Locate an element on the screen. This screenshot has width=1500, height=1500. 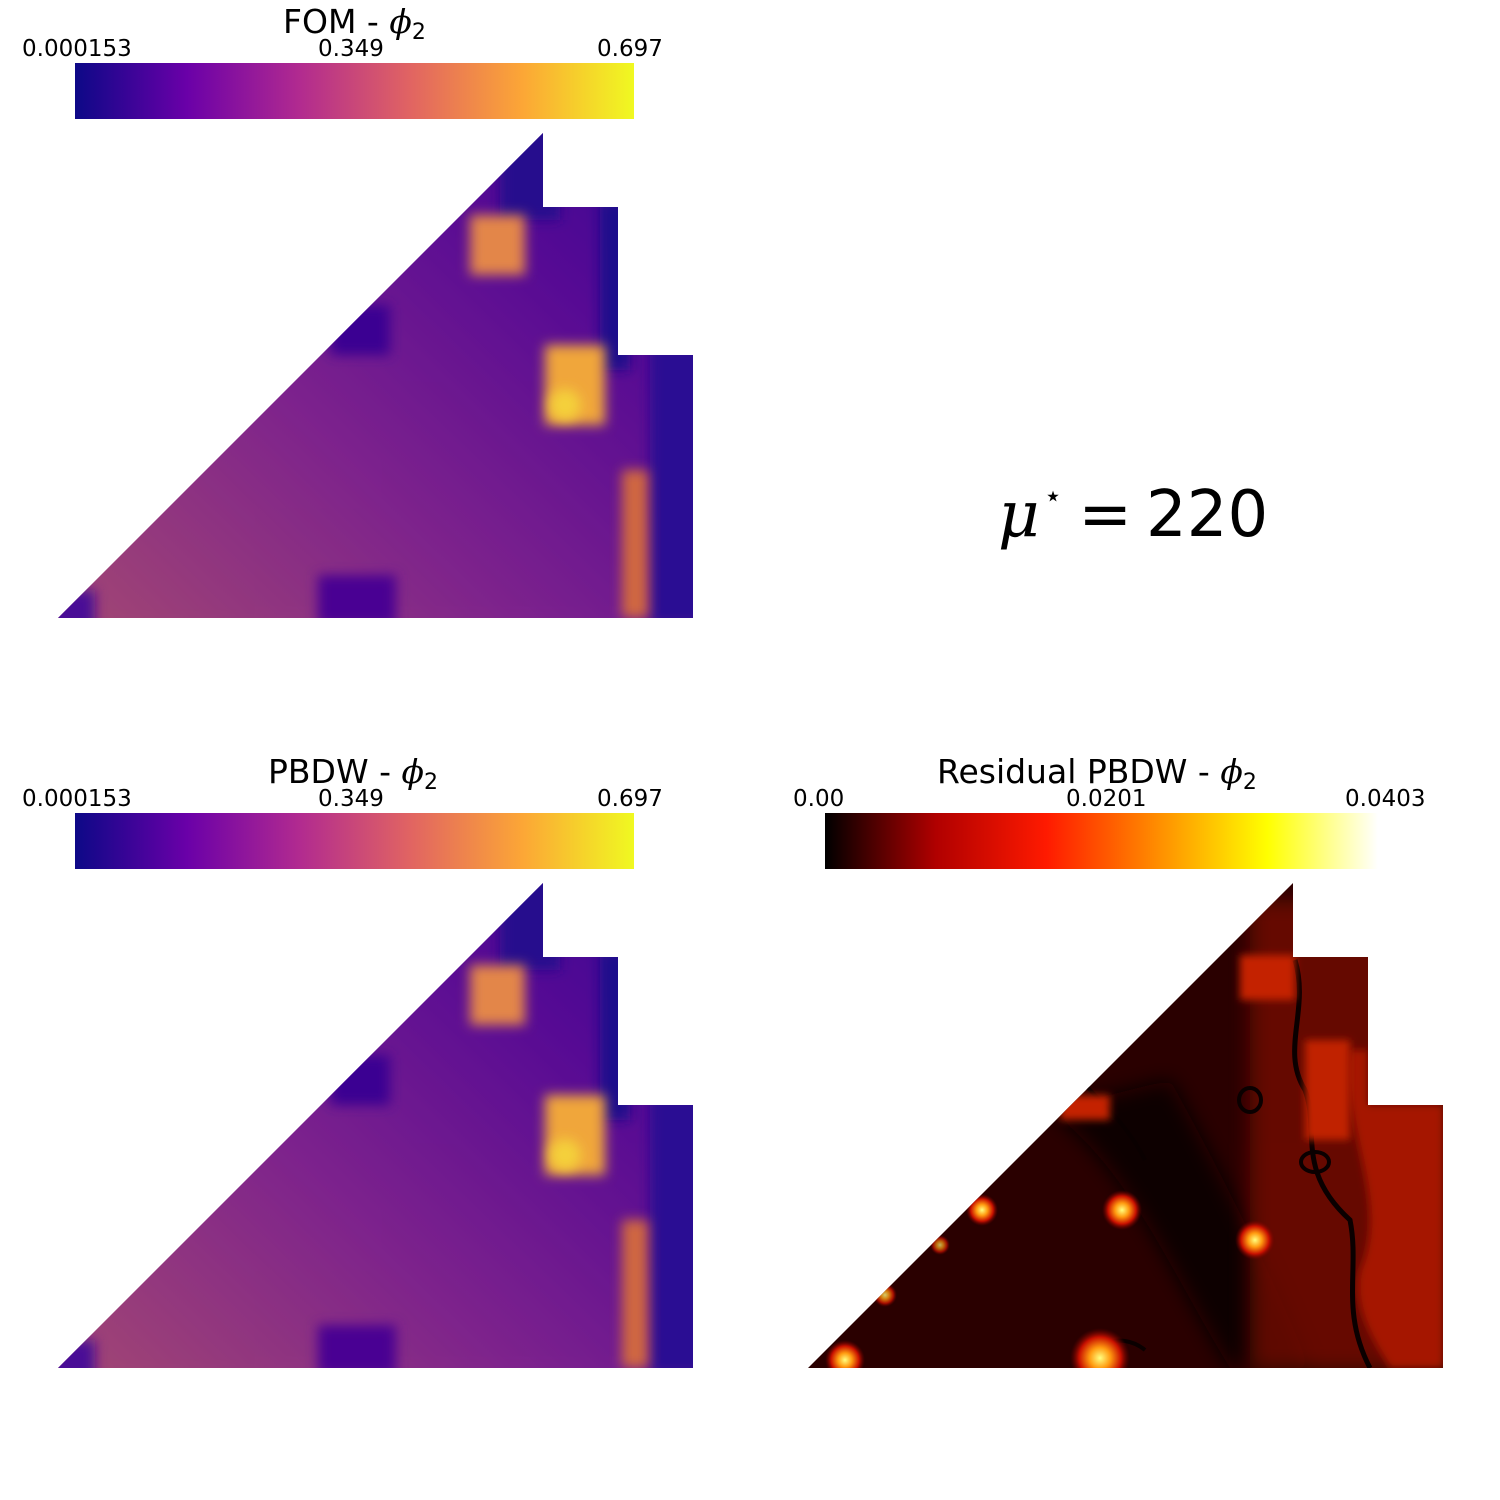
residual-title: Residual PBDW - ϕ2 is located at coordinates (1097, 773).